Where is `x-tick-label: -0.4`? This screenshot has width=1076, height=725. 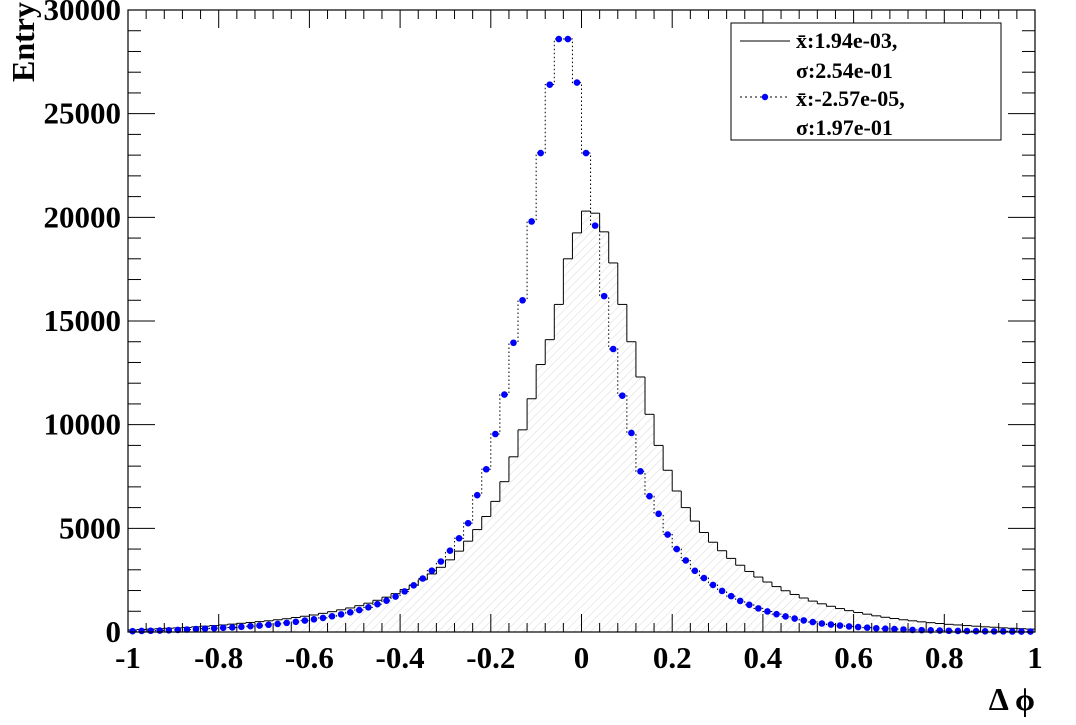
x-tick-label: -0.4 is located at coordinates (400, 657).